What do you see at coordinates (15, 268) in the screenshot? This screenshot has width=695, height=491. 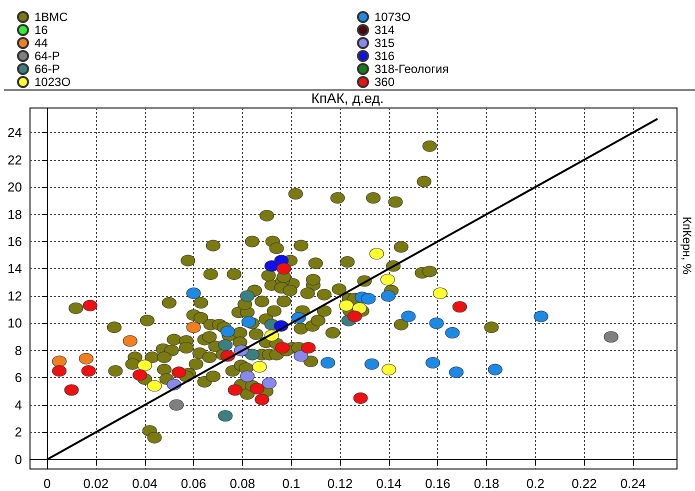 I see `y-tick-label: 14` at bounding box center [15, 268].